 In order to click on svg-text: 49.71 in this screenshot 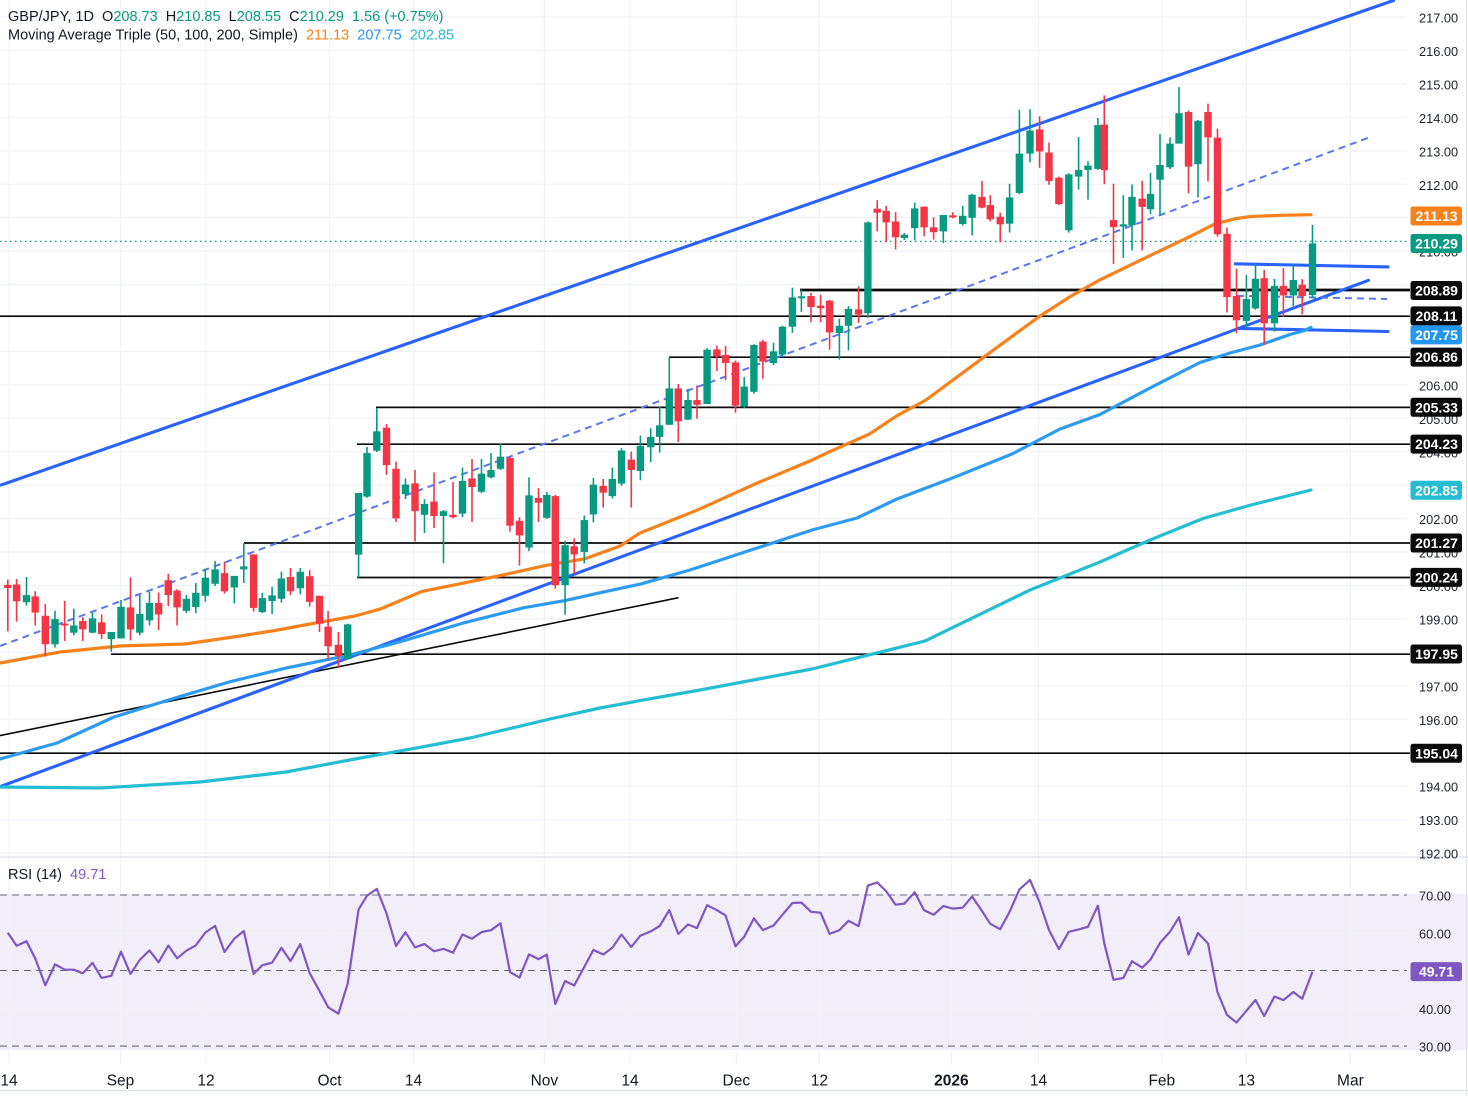, I will do `click(1436, 972)`.